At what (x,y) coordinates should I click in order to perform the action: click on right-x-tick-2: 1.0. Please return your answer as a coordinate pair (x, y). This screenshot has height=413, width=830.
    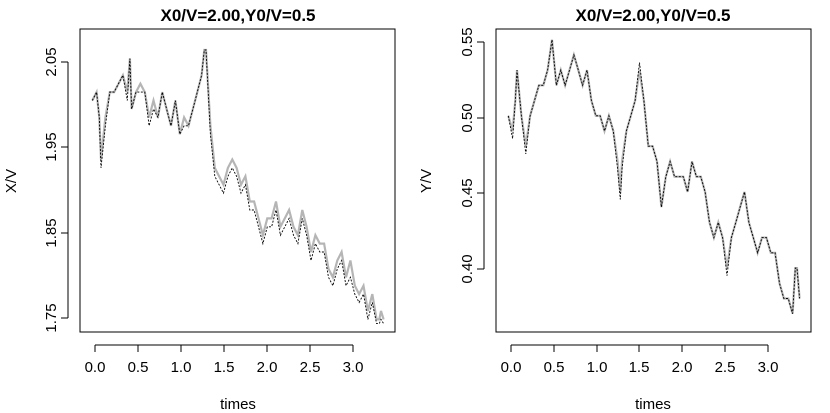
    Looking at the image, I should click on (597, 360).